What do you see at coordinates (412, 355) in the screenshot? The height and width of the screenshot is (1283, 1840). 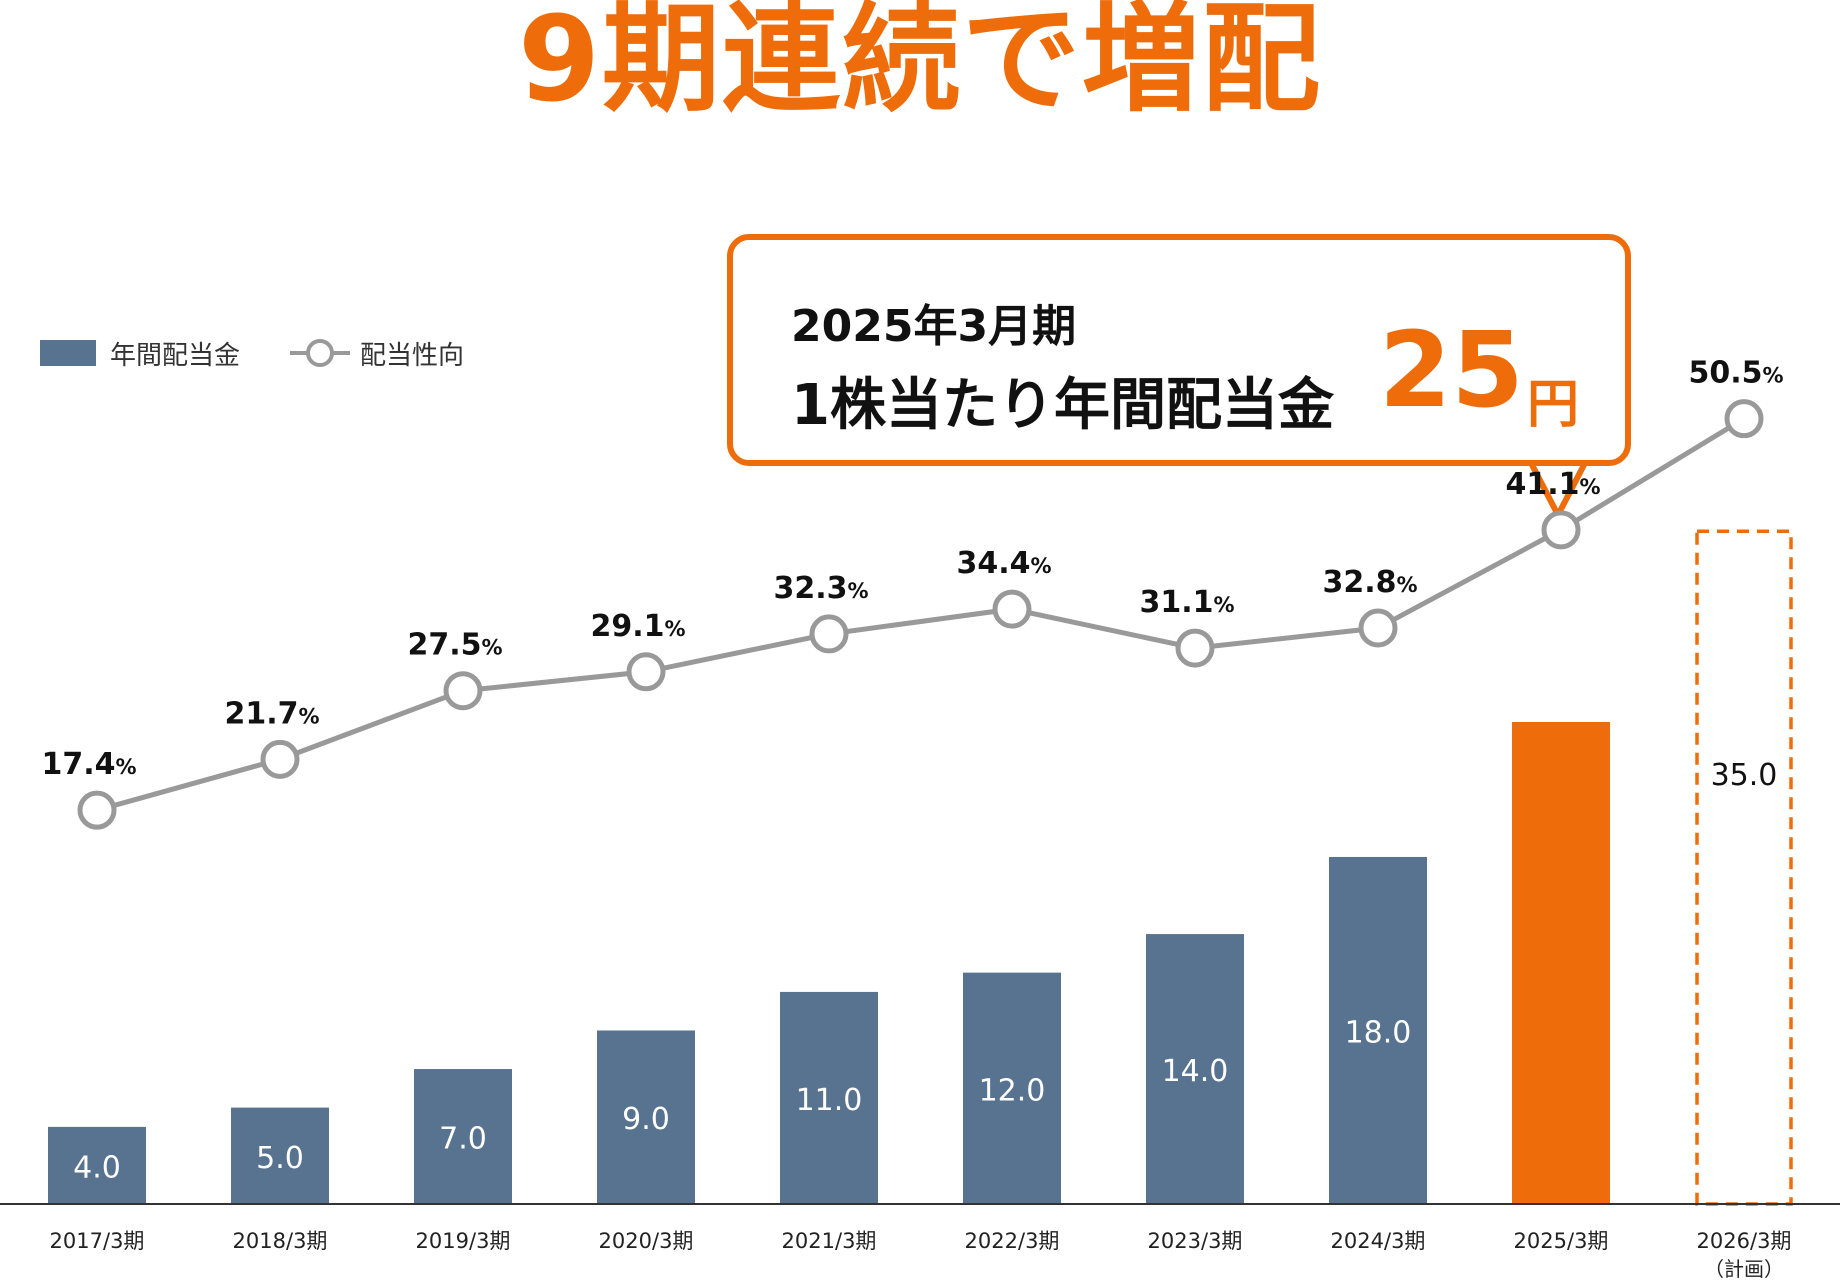 I see `legend-line-label: 配当性向` at bounding box center [412, 355].